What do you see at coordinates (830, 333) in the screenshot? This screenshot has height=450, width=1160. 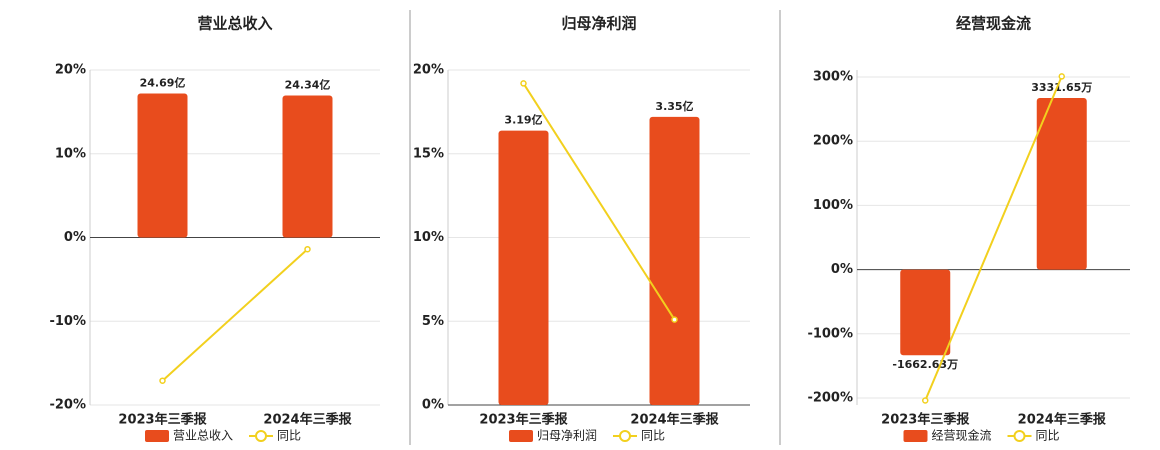 I see `y-tick-label: -100%` at bounding box center [830, 333].